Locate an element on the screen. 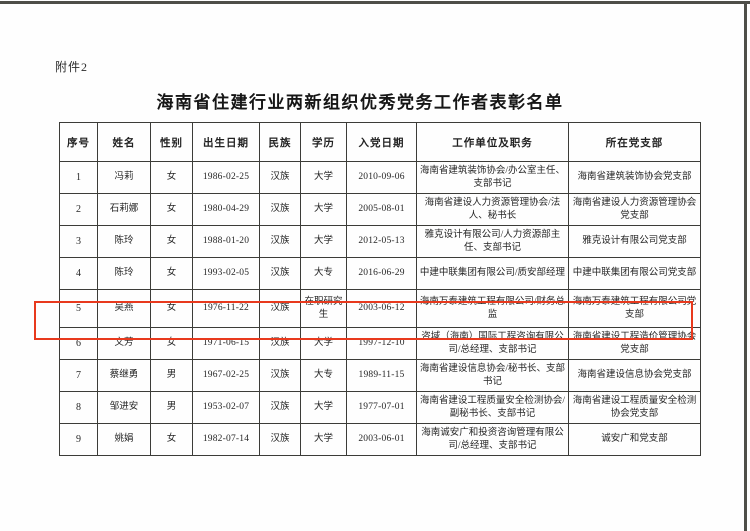 This screenshot has width=750, height=531. table-cell: 姚娟 is located at coordinates (124, 439).